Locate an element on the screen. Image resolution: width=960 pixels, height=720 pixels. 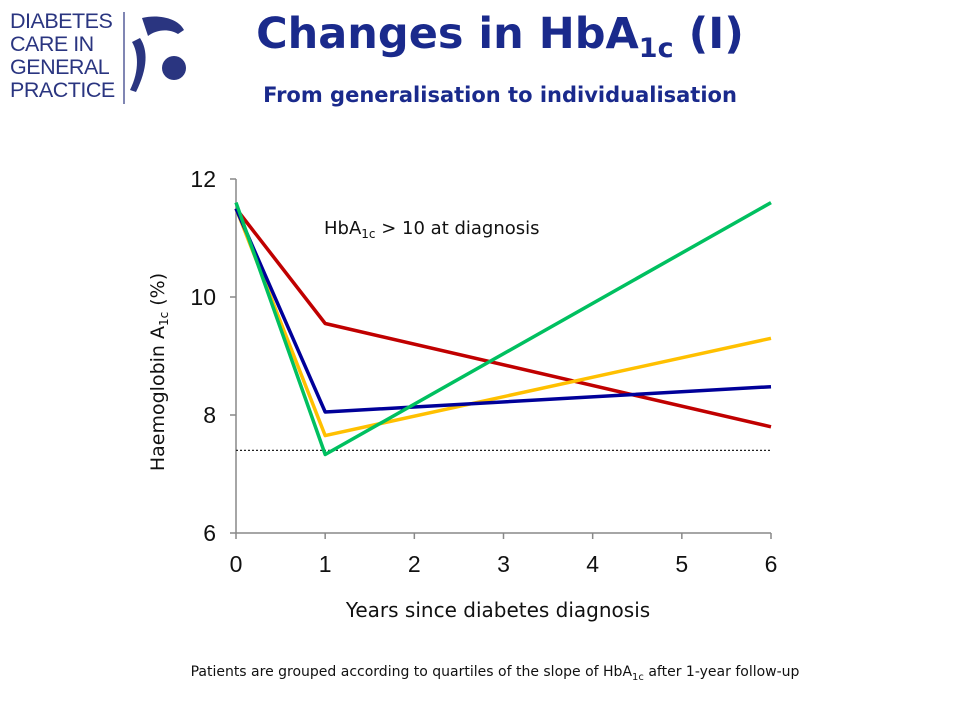
logo-line-1: DIABETES is located at coordinates (61, 21).